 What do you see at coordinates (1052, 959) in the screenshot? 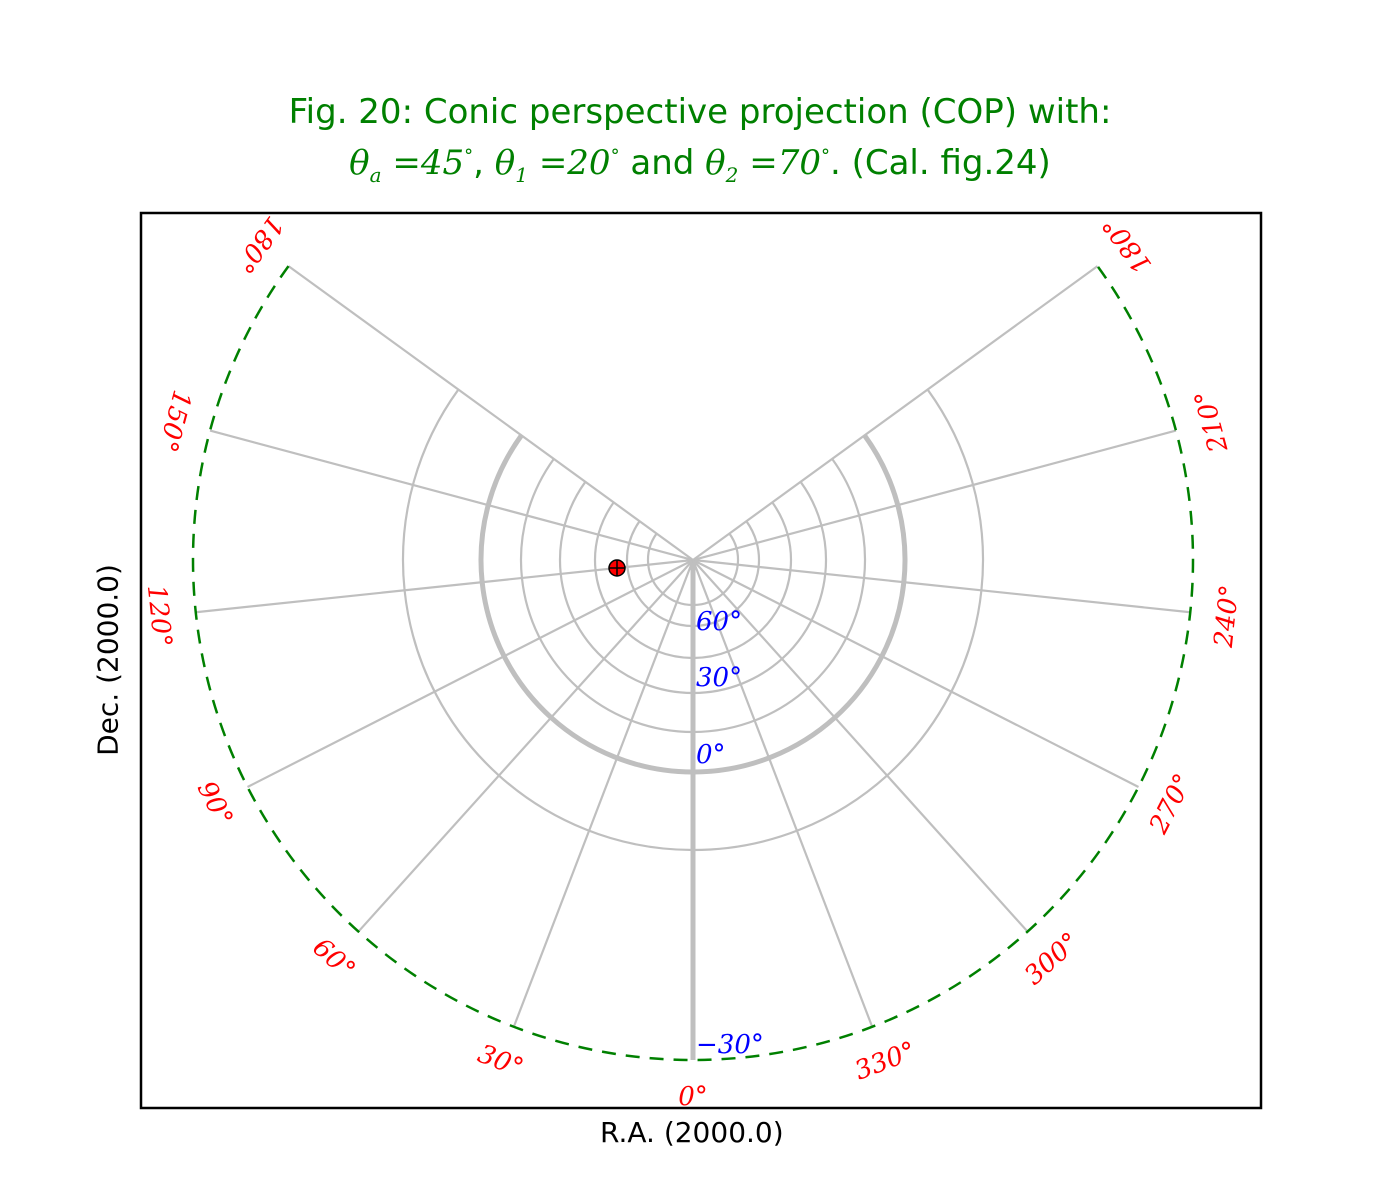
I see `ra-label: 300°` at bounding box center [1052, 959].